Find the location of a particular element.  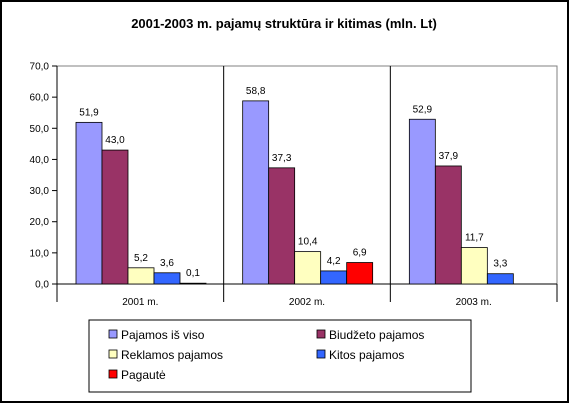

data-label: 43,0 is located at coordinates (115, 140).